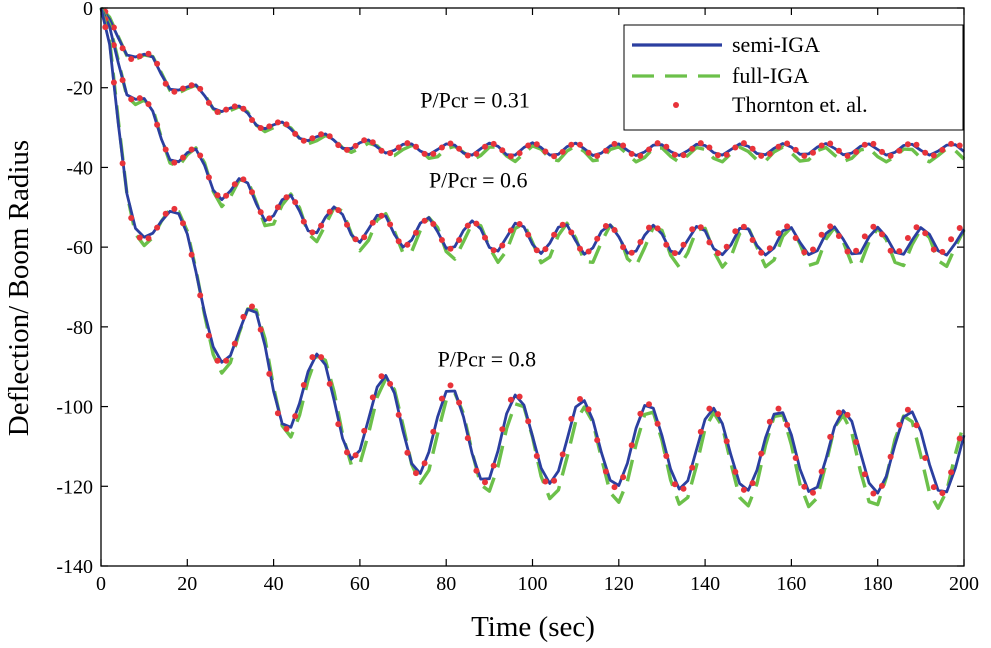 The width and height of the screenshot is (991, 648). What do you see at coordinates (487, 359) in the screenshot?
I see `annotation-case-3: P/Pcr = 0.8` at bounding box center [487, 359].